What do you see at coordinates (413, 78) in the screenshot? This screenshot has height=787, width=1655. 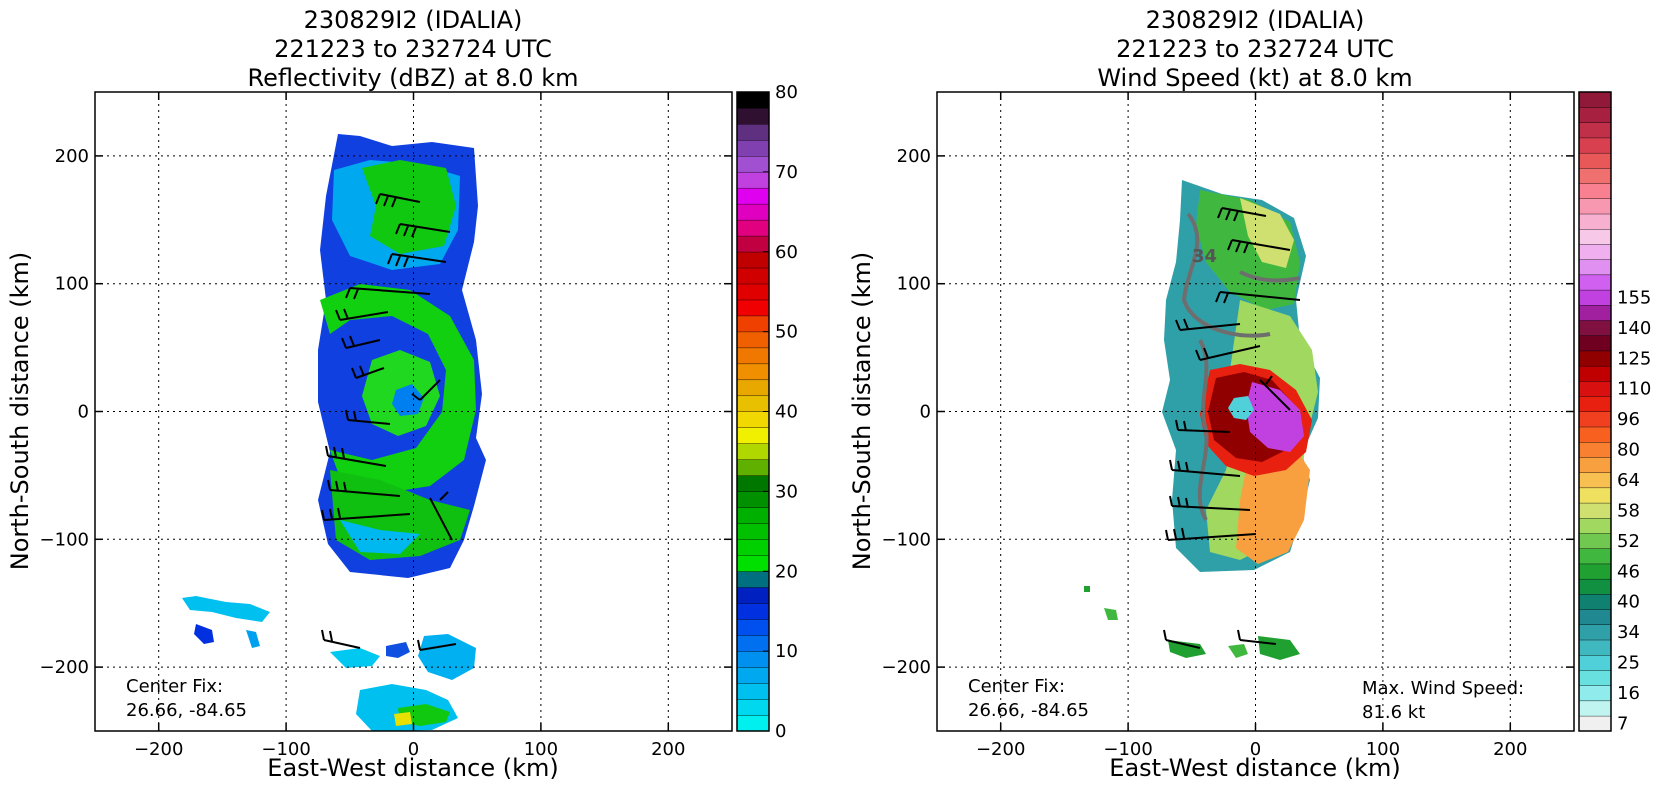 I see `reflectivity-title-line3: Reflectivity (dBZ) at 8.0 km` at bounding box center [413, 78].